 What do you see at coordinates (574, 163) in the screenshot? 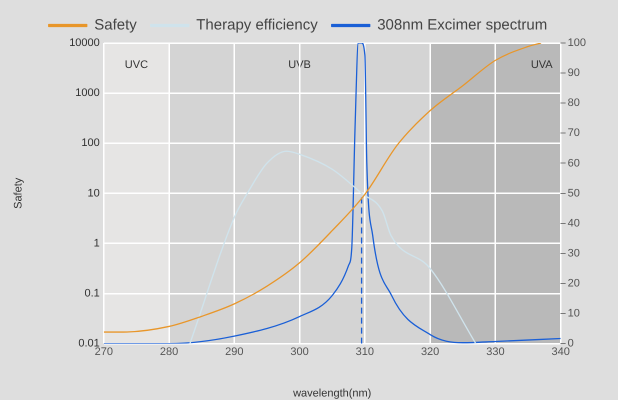
I see `y2-tick-label: 60` at bounding box center [574, 163].